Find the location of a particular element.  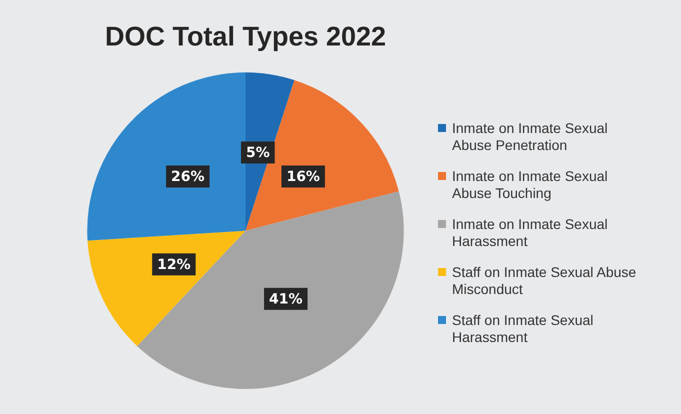

data-label: 12% is located at coordinates (174, 265).